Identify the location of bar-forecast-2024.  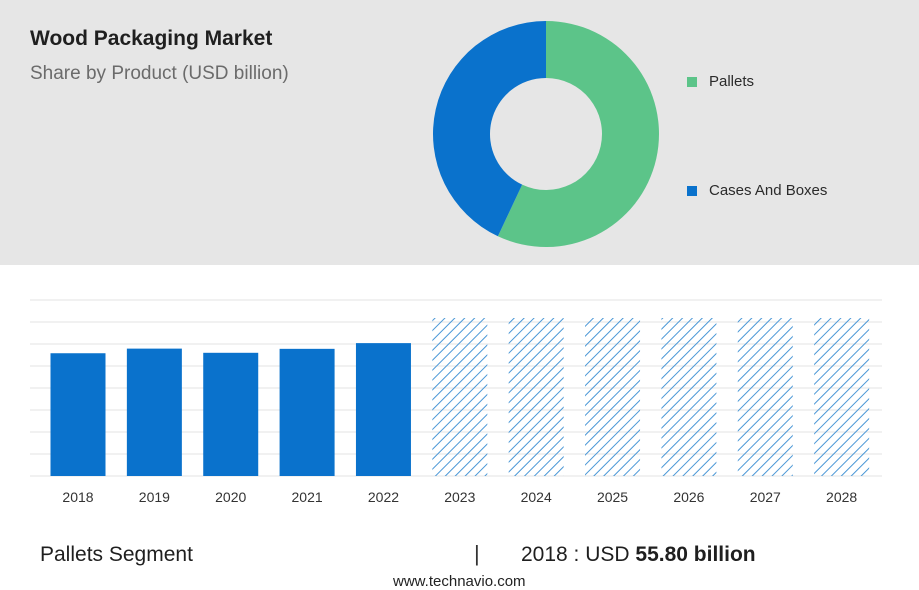
(536, 397).